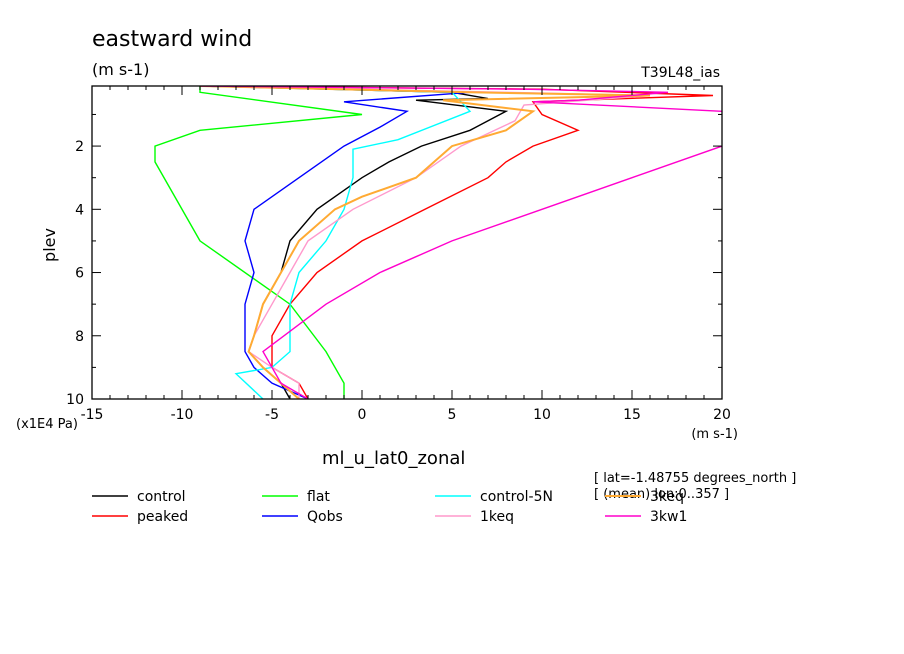 The width and height of the screenshot is (904, 654). I want to click on legend-label: peaked, so click(162, 517).